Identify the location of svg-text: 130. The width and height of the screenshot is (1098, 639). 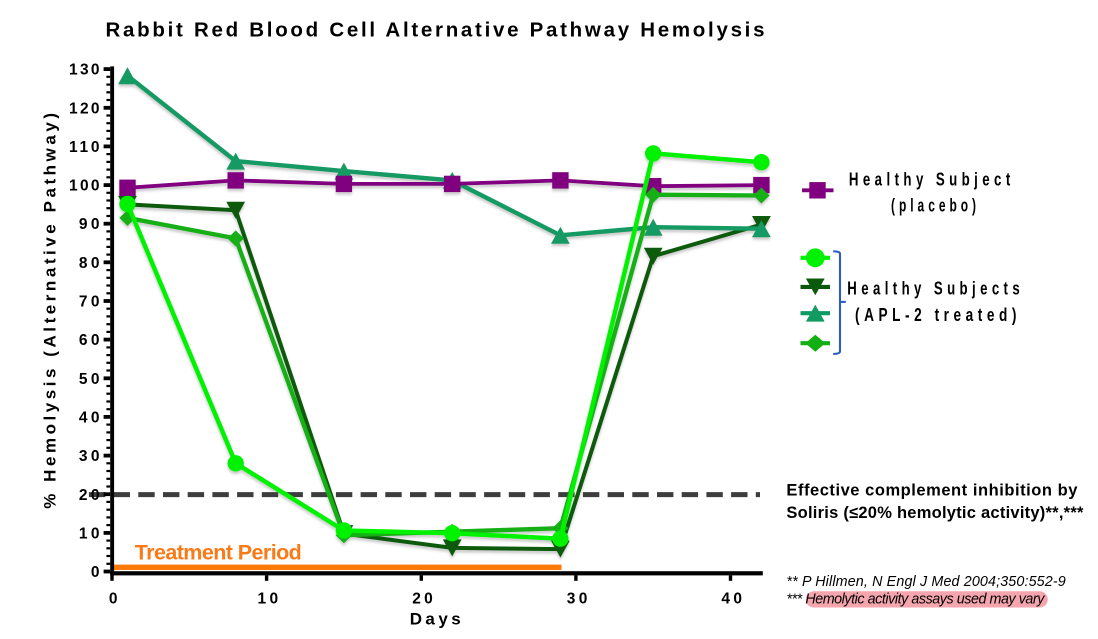
(84, 70).